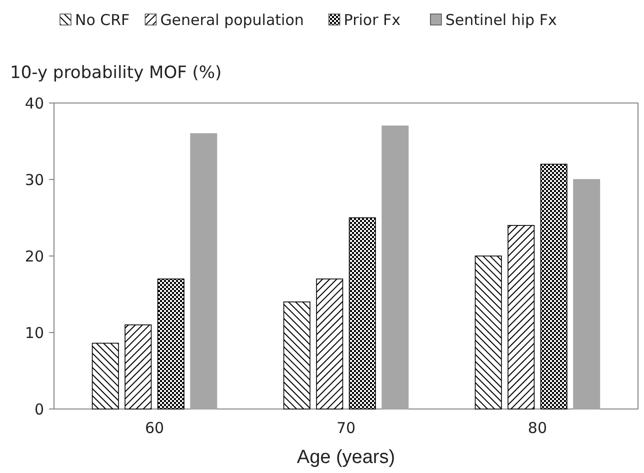 This screenshot has width=644, height=473. Describe the element at coordinates (39, 409) in the screenshot. I see `y-tick-label: 0` at that location.